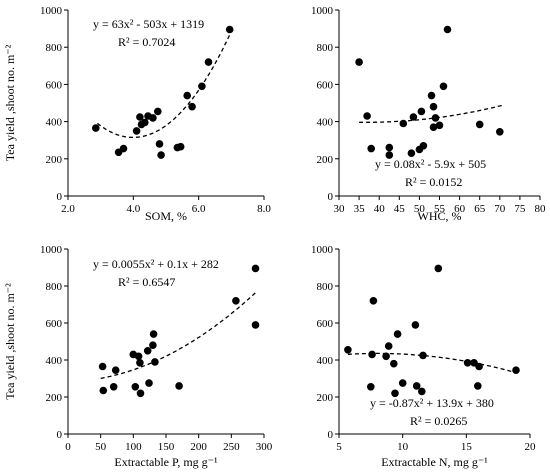  What do you see at coordinates (360, 209) in the screenshot?
I see `x-tick-label: 35` at bounding box center [360, 209].